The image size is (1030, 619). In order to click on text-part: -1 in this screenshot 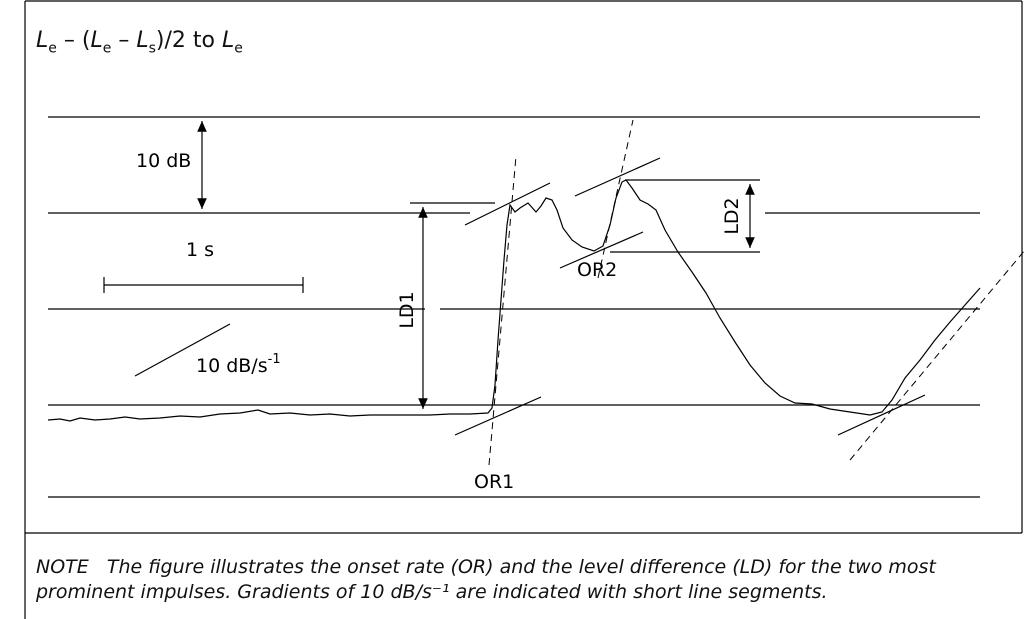, I will do `click(274, 359)`.